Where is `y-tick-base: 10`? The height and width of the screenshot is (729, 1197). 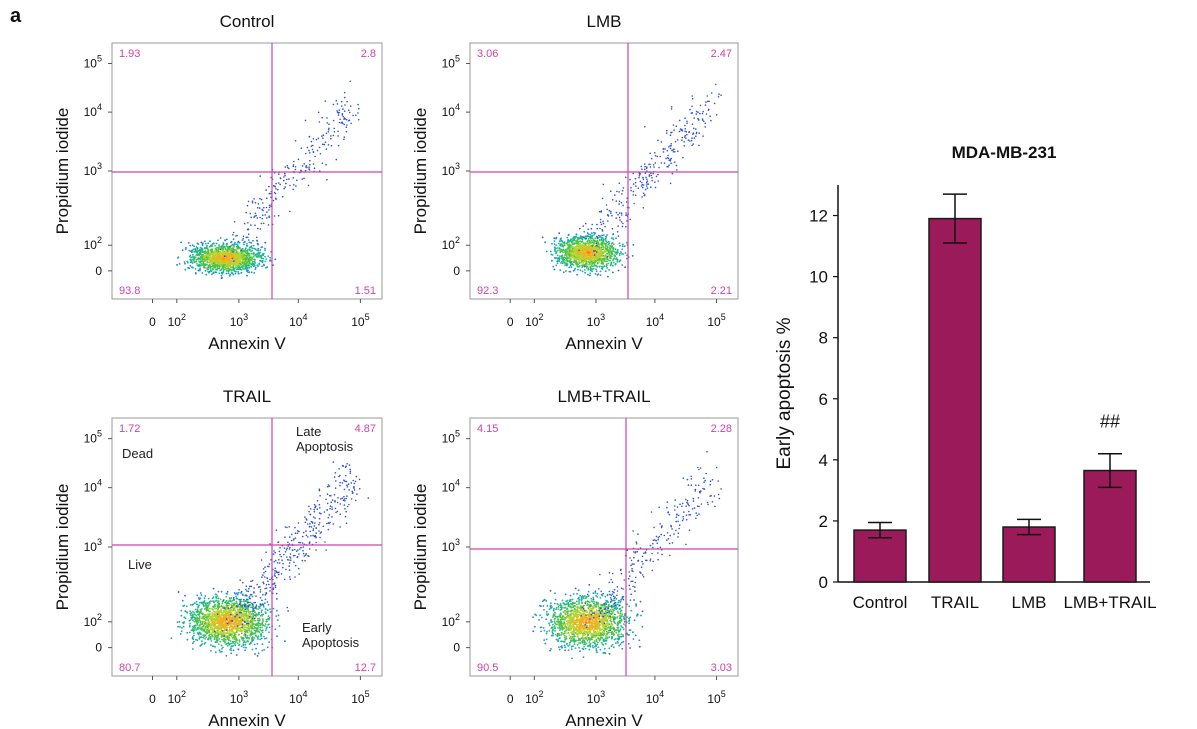
y-tick-base: 10 is located at coordinates (449, 245).